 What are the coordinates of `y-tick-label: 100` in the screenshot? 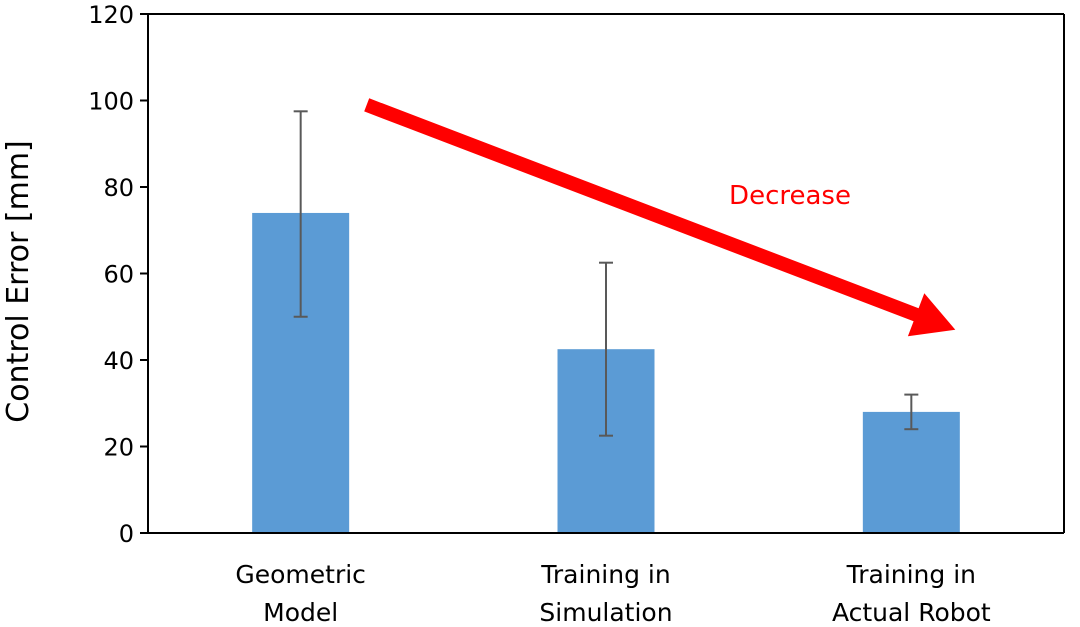 It's located at (111, 102).